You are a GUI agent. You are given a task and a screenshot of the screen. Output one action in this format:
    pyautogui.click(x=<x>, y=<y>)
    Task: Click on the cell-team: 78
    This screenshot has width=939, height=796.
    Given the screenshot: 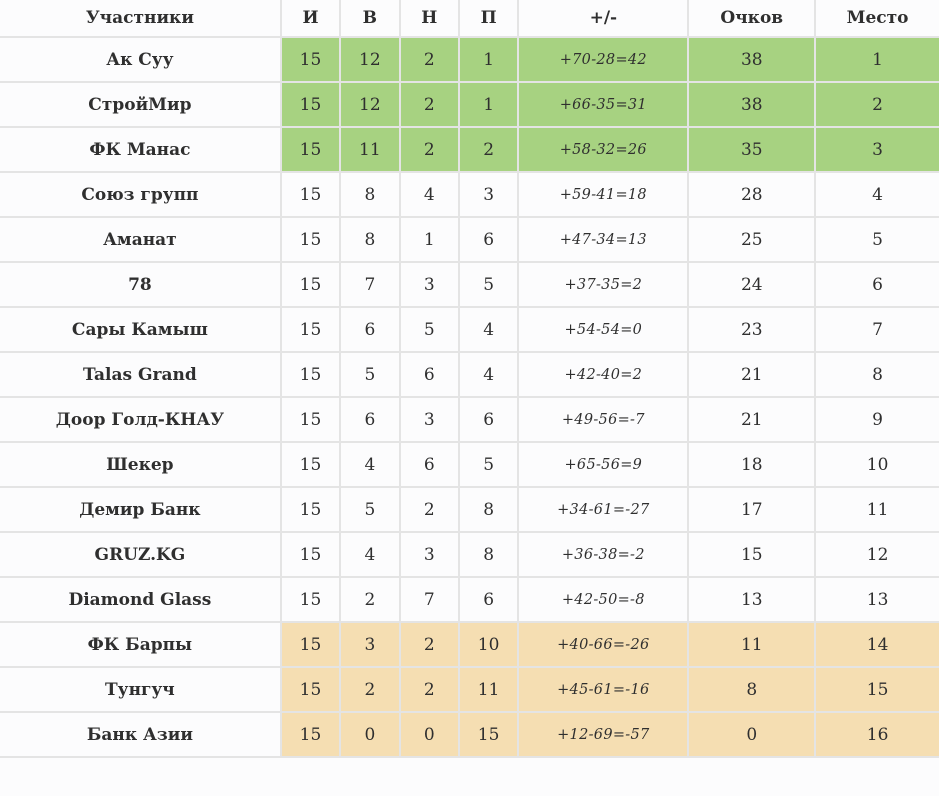 What is the action you would take?
    pyautogui.click(x=141, y=285)
    